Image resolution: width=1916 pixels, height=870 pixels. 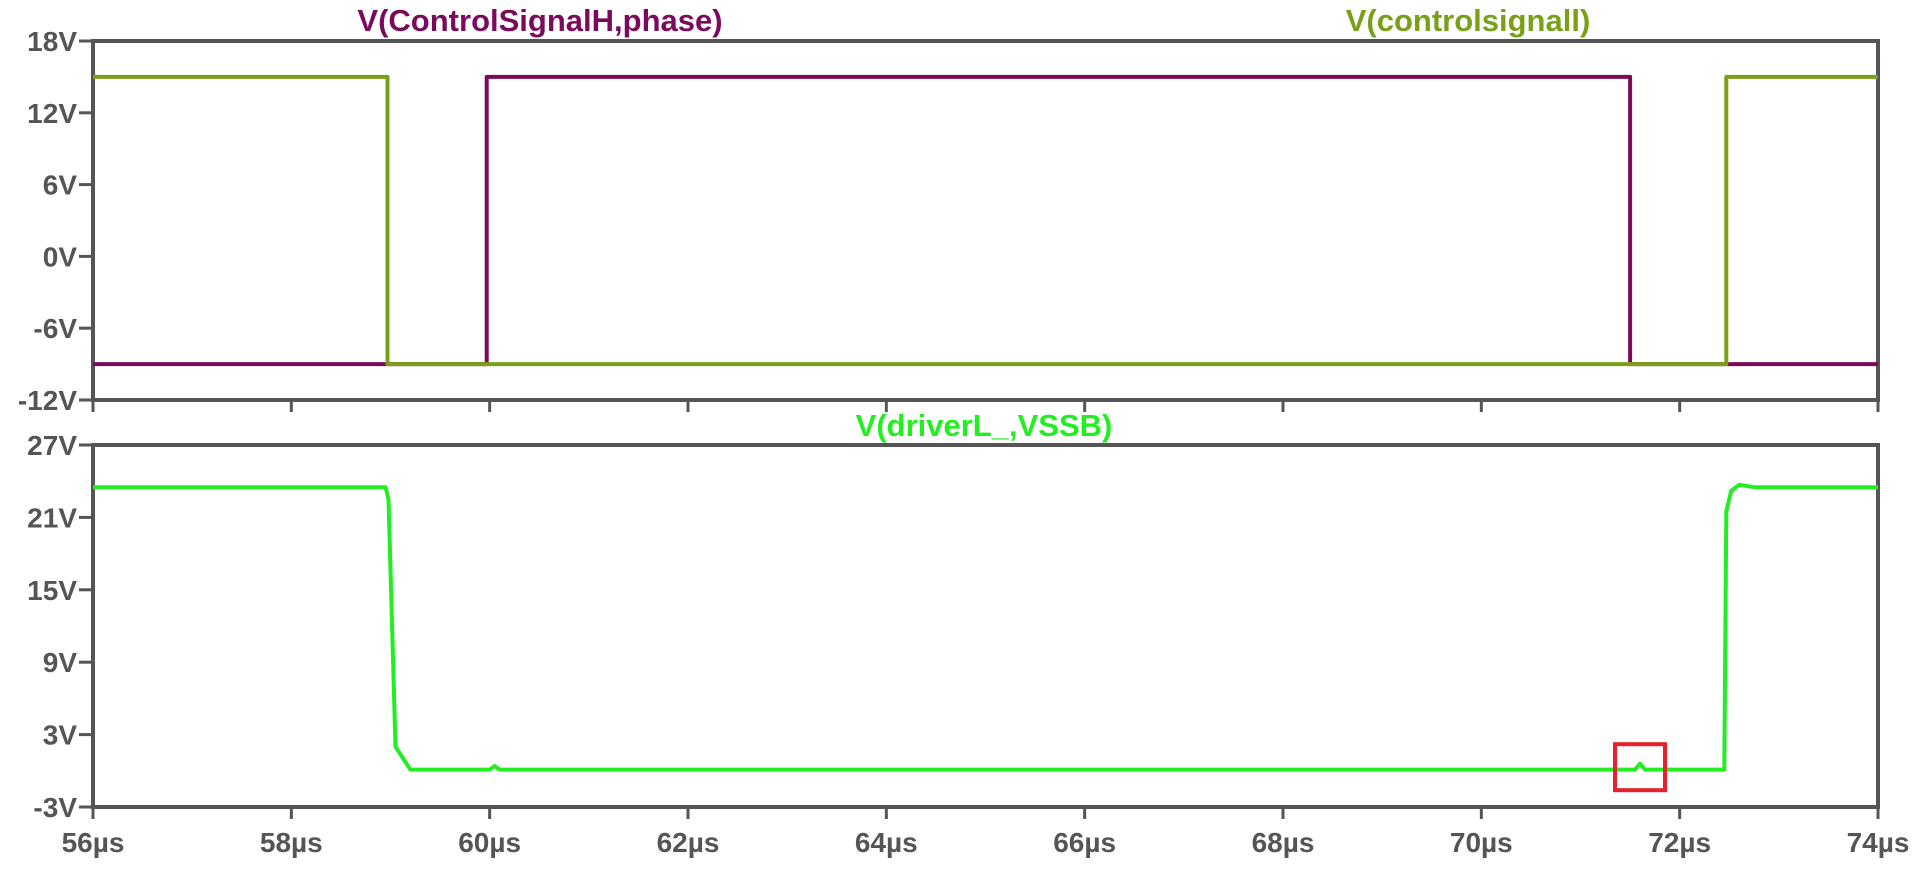 What do you see at coordinates (1468, 20) in the screenshot?
I see `trace-label-v-controlsignall: V(controlsignall)` at bounding box center [1468, 20].